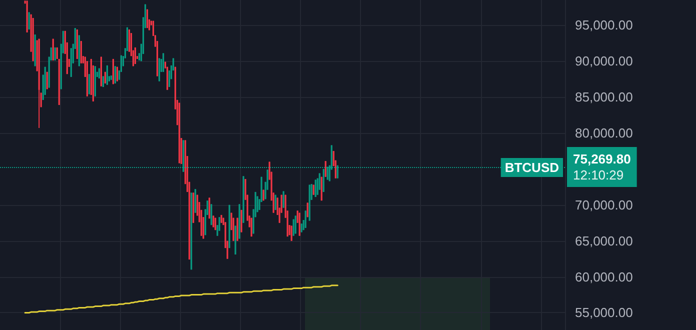 The image size is (696, 330). I want to click on y-tick-label: 55,000.00, so click(604, 312).